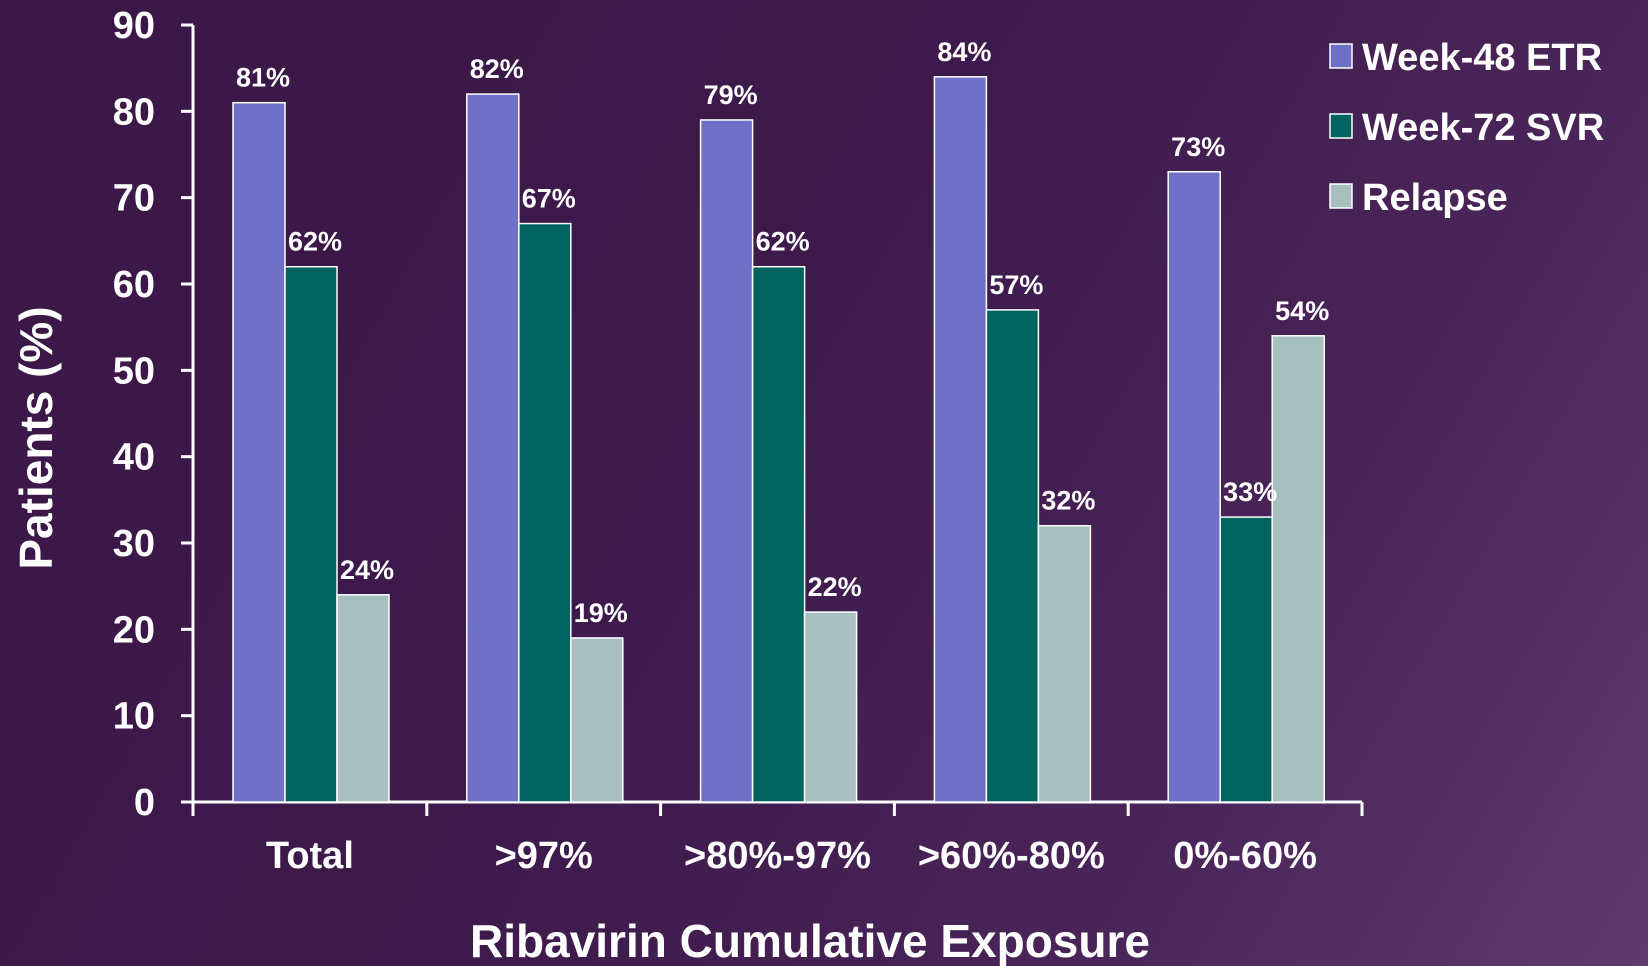  Describe the element at coordinates (134, 458) in the screenshot. I see `y-tick-label: 40` at that location.